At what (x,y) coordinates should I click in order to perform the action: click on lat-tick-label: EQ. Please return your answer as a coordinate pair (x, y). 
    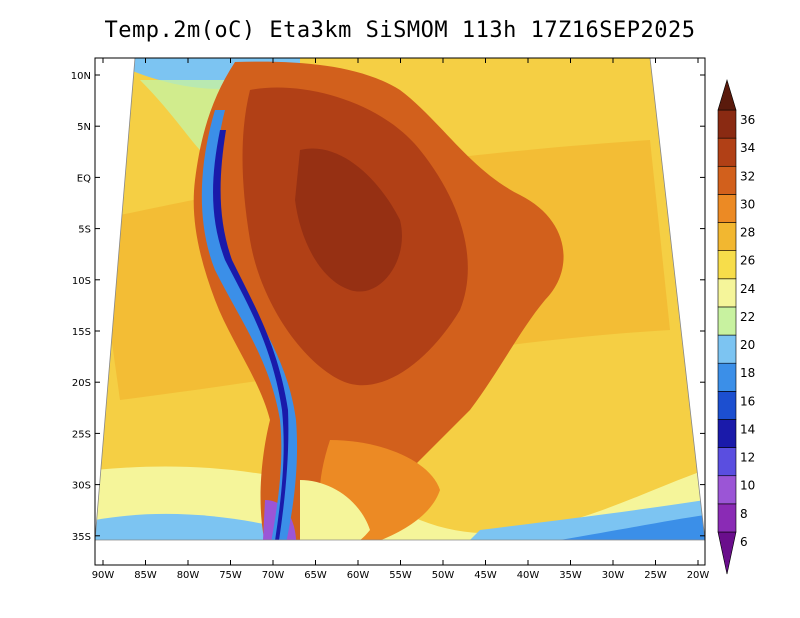
    Looking at the image, I should click on (84, 178).